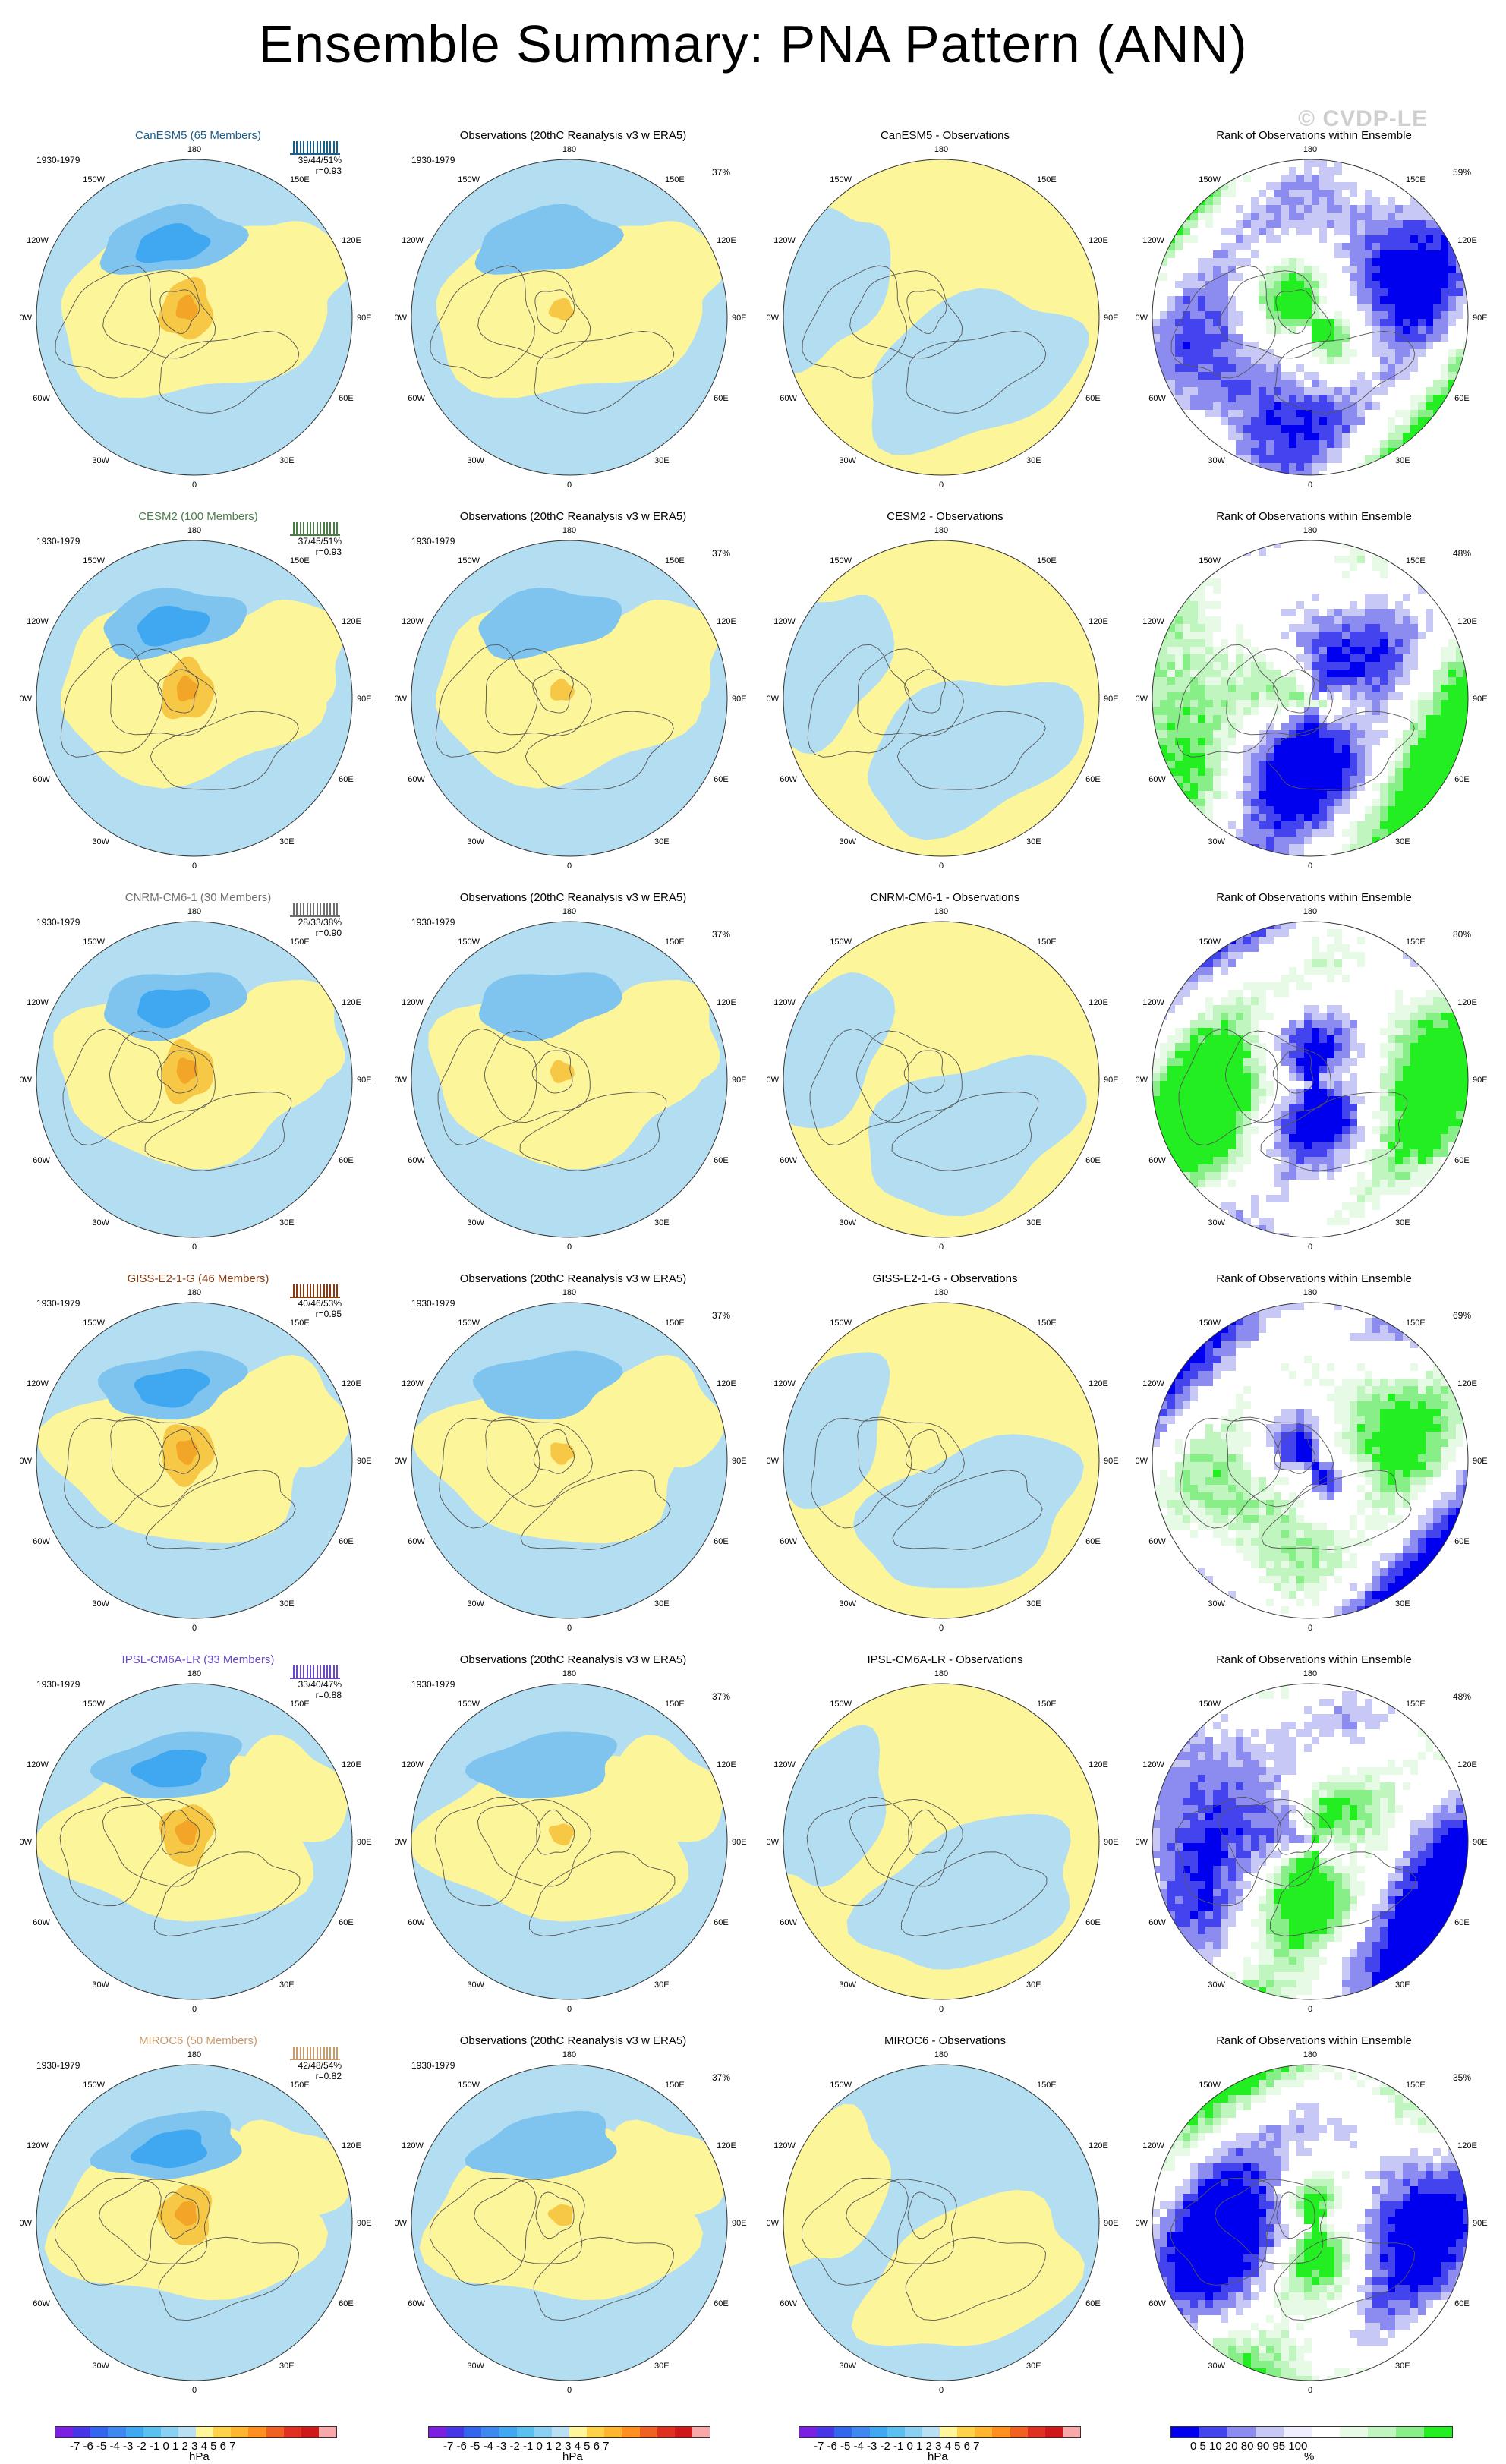 This screenshot has height=2464, width=1506. What do you see at coordinates (580, 2445) in the screenshot?
I see `pressure-colorbar-2: -7 -6 -5 -4 -3 -2 -1 0 1 2 3 4 5 6 7 hPa` at bounding box center [580, 2445].